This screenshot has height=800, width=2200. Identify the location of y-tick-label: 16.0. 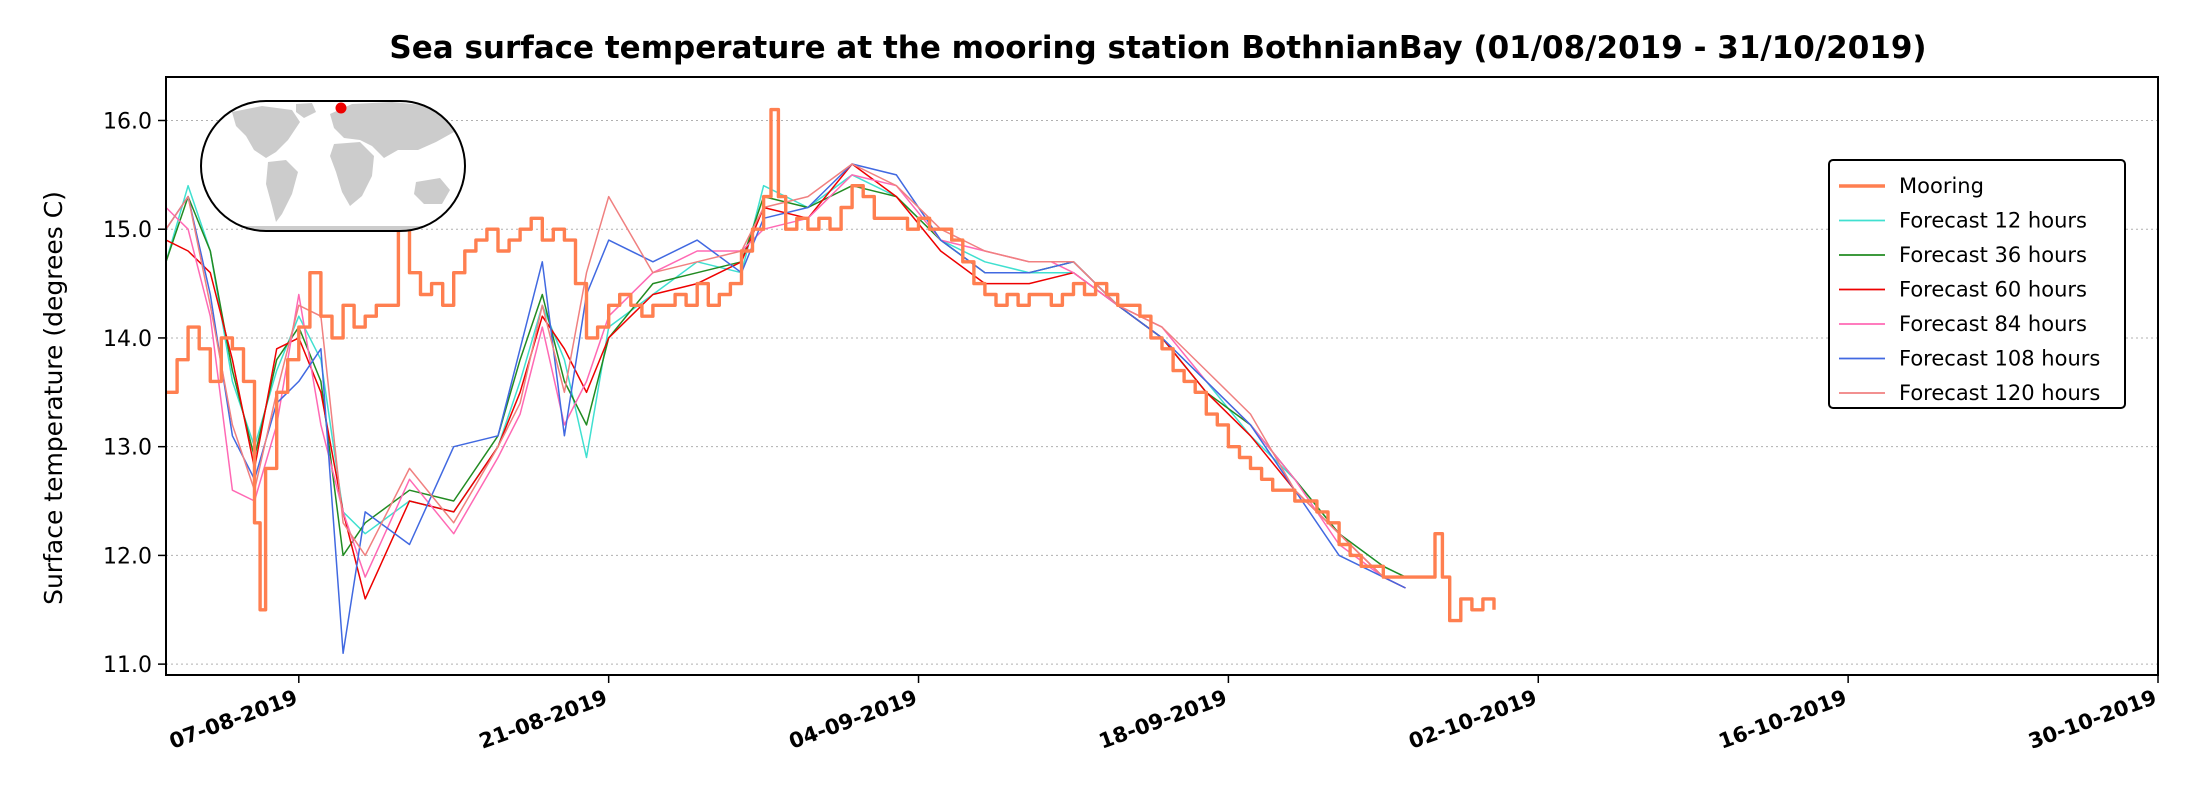
(127, 121).